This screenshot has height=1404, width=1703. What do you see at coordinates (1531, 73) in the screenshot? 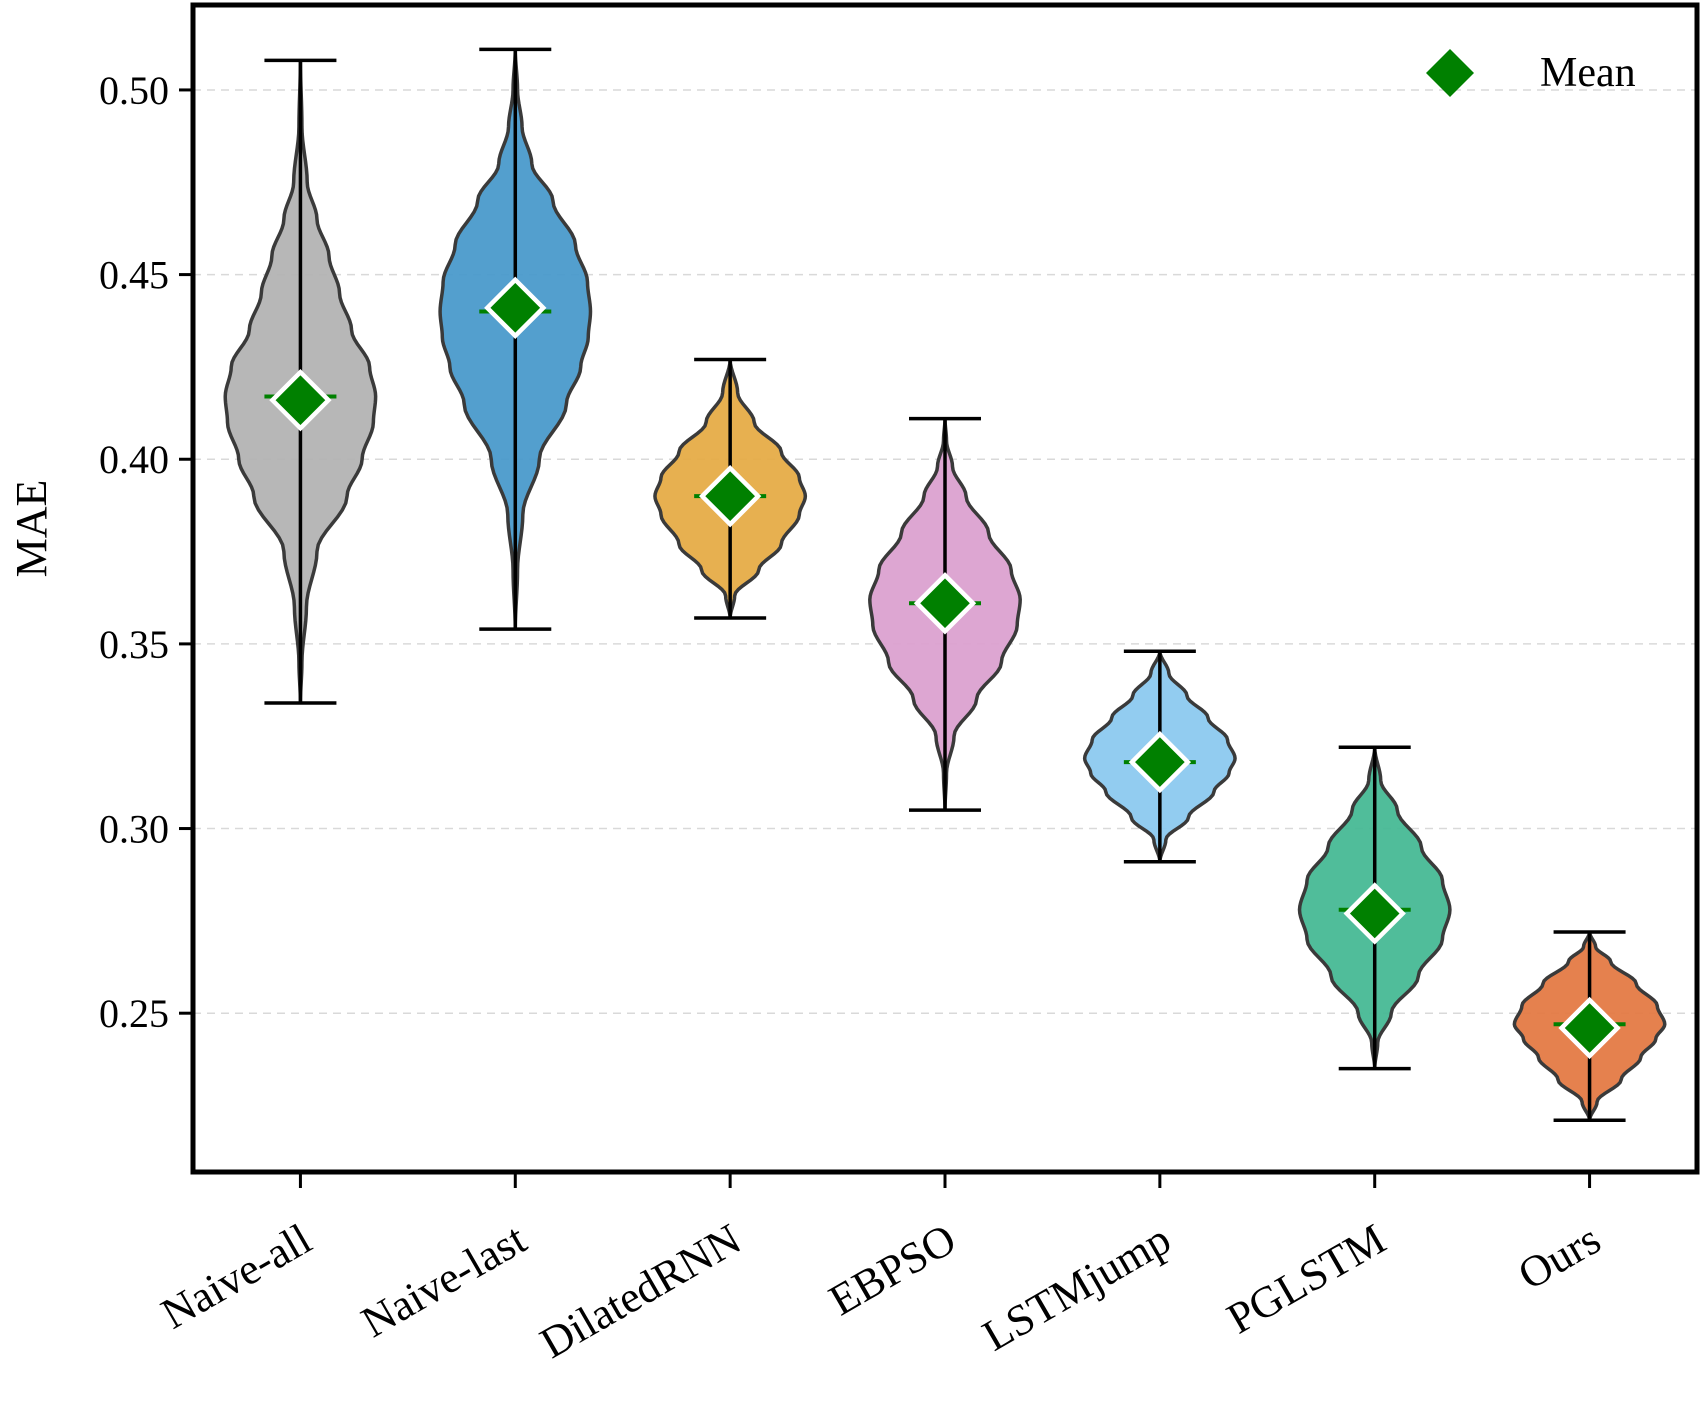
I see `legend: Mean` at bounding box center [1531, 73].